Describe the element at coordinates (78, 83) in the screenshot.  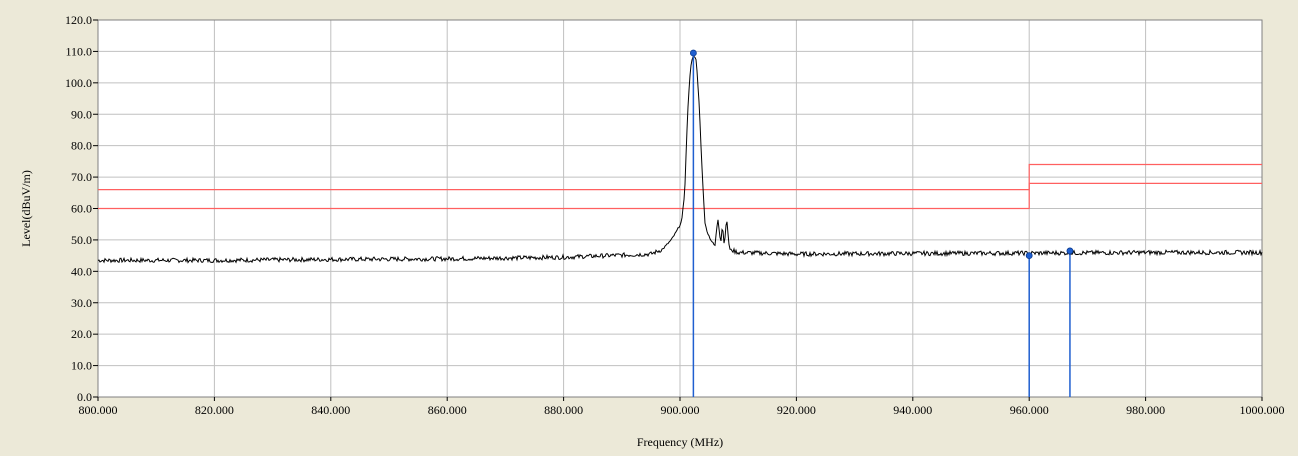
I see `y-tick-label: 100.0` at that location.